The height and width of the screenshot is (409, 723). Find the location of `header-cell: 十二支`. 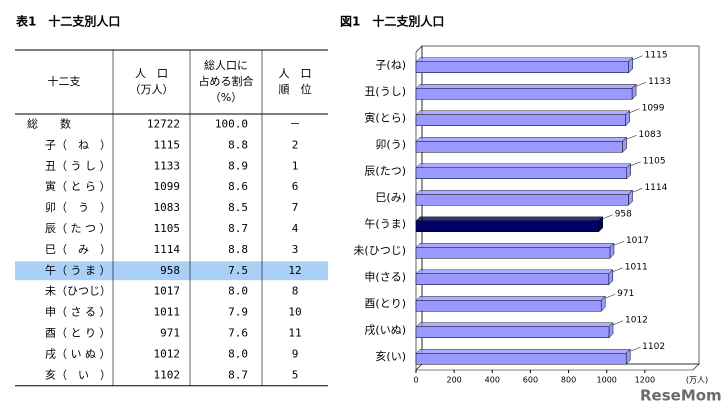

header-cell: 十二支 is located at coordinates (64, 81).